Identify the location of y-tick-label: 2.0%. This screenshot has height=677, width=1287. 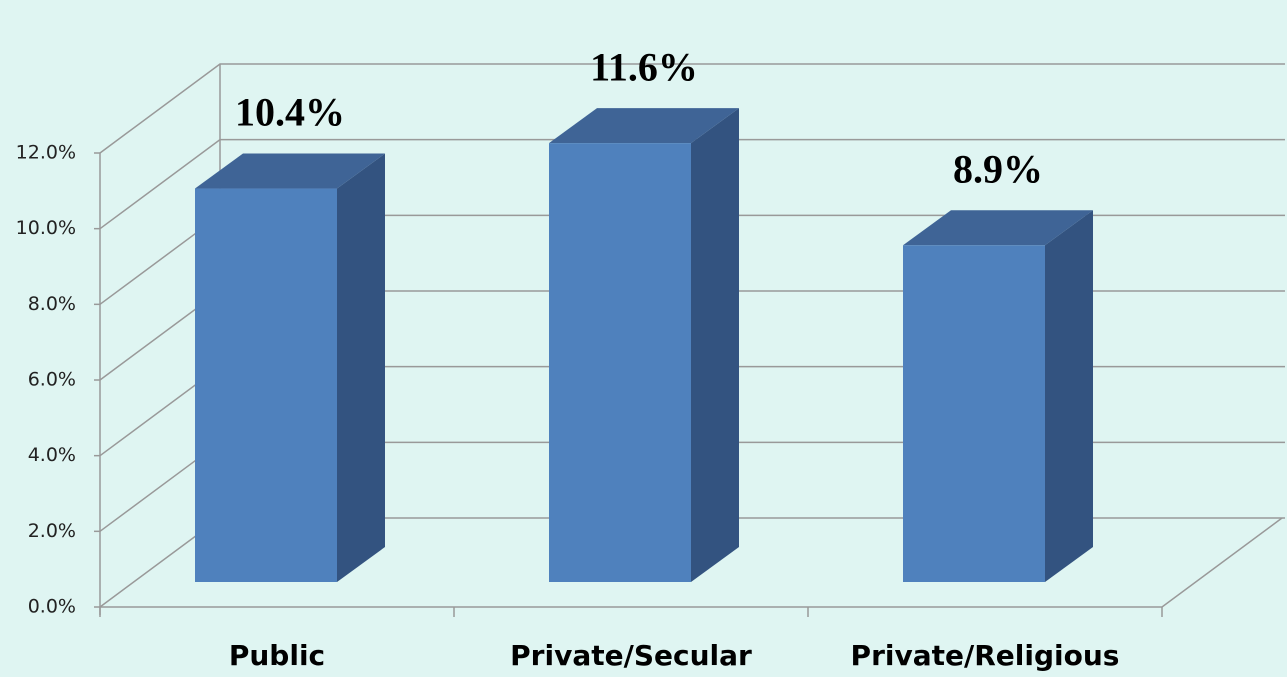
(52, 531).